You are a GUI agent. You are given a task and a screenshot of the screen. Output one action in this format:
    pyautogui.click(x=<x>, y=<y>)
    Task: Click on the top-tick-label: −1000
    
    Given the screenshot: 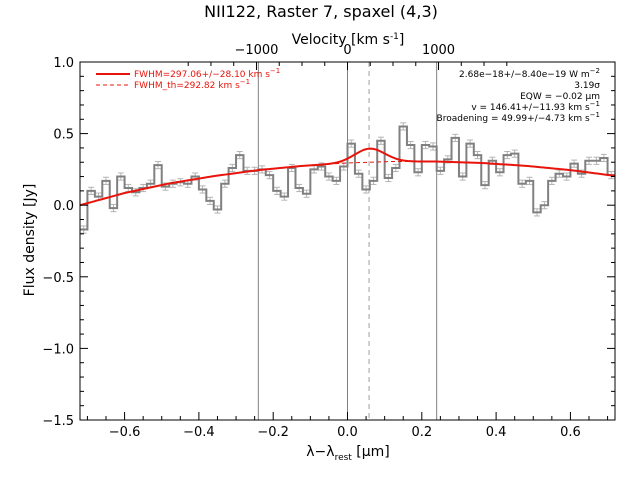 What is the action you would take?
    pyautogui.click(x=256, y=50)
    